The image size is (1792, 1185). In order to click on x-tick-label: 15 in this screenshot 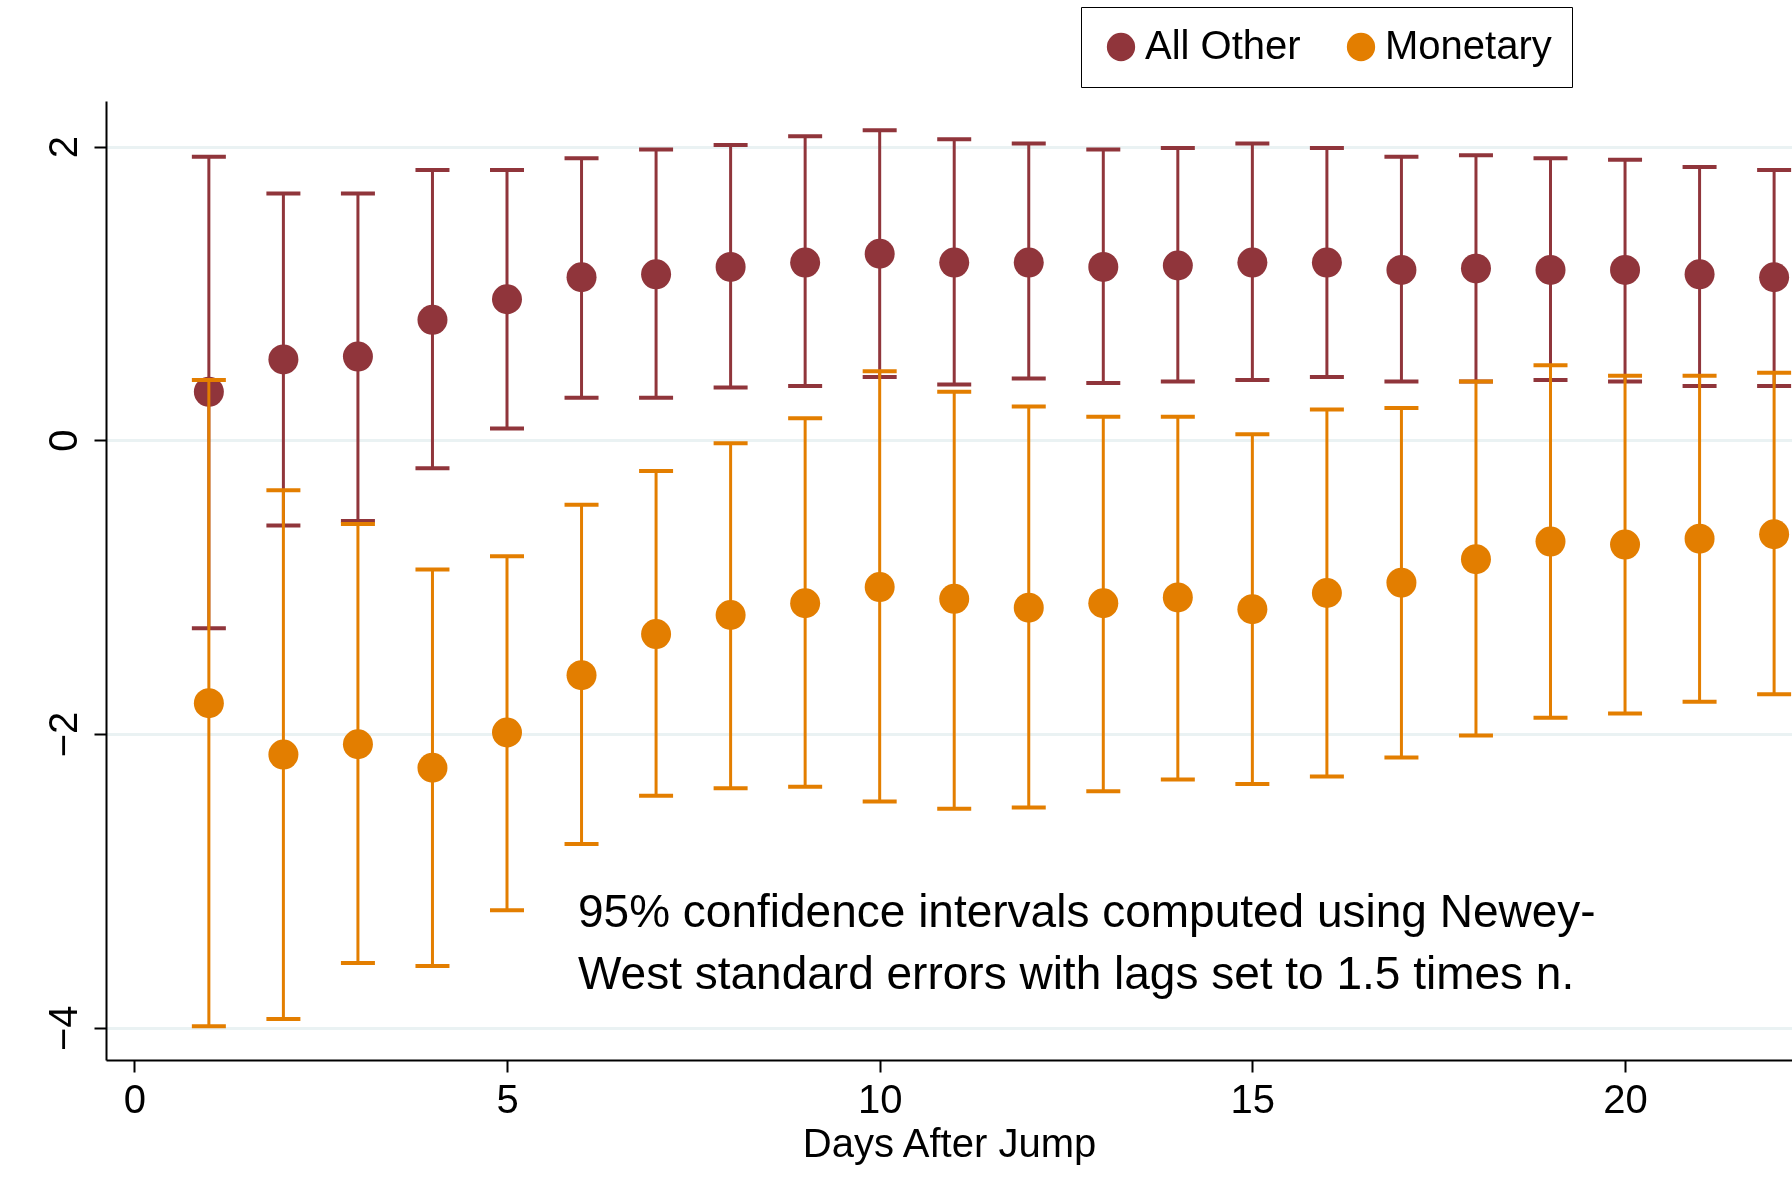, I will do `click(1253, 1098)`.